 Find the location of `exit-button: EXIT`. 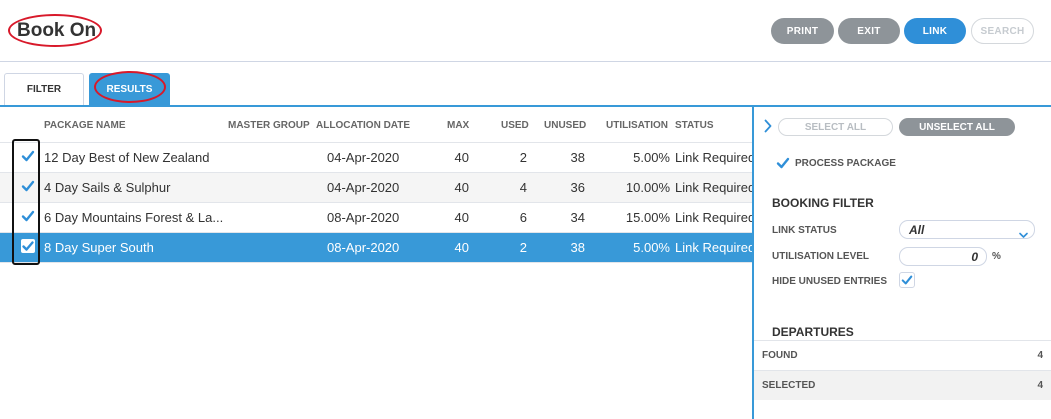

exit-button: EXIT is located at coordinates (869, 31).